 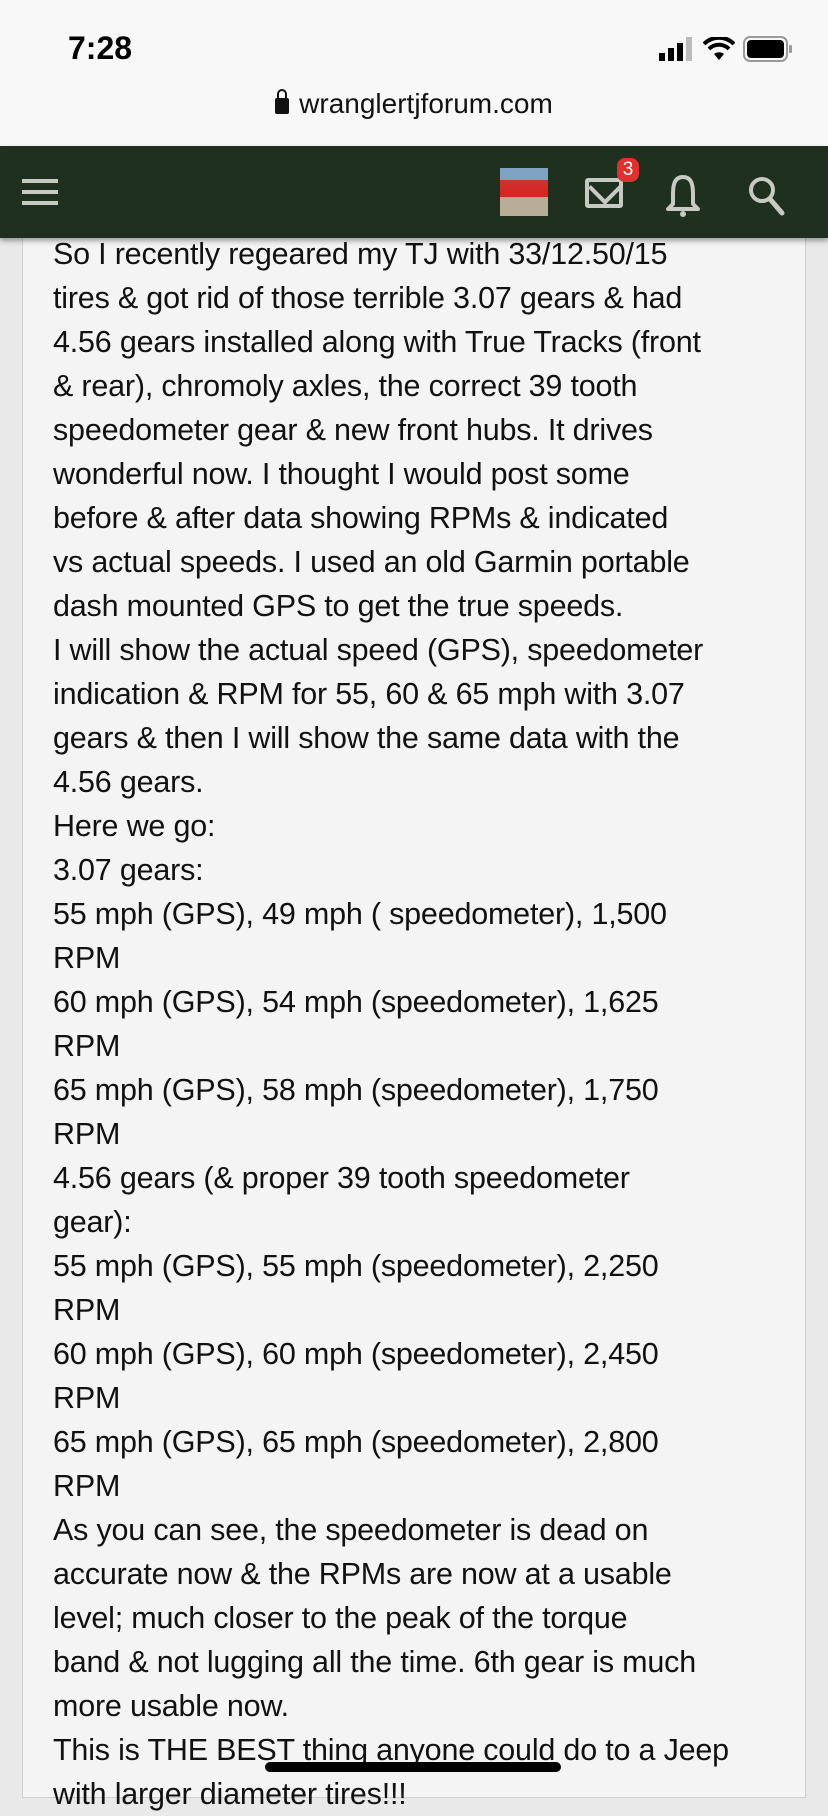 What do you see at coordinates (414, 73) in the screenshot?
I see `status-bar: 7:28 wranglertjforum.com` at bounding box center [414, 73].